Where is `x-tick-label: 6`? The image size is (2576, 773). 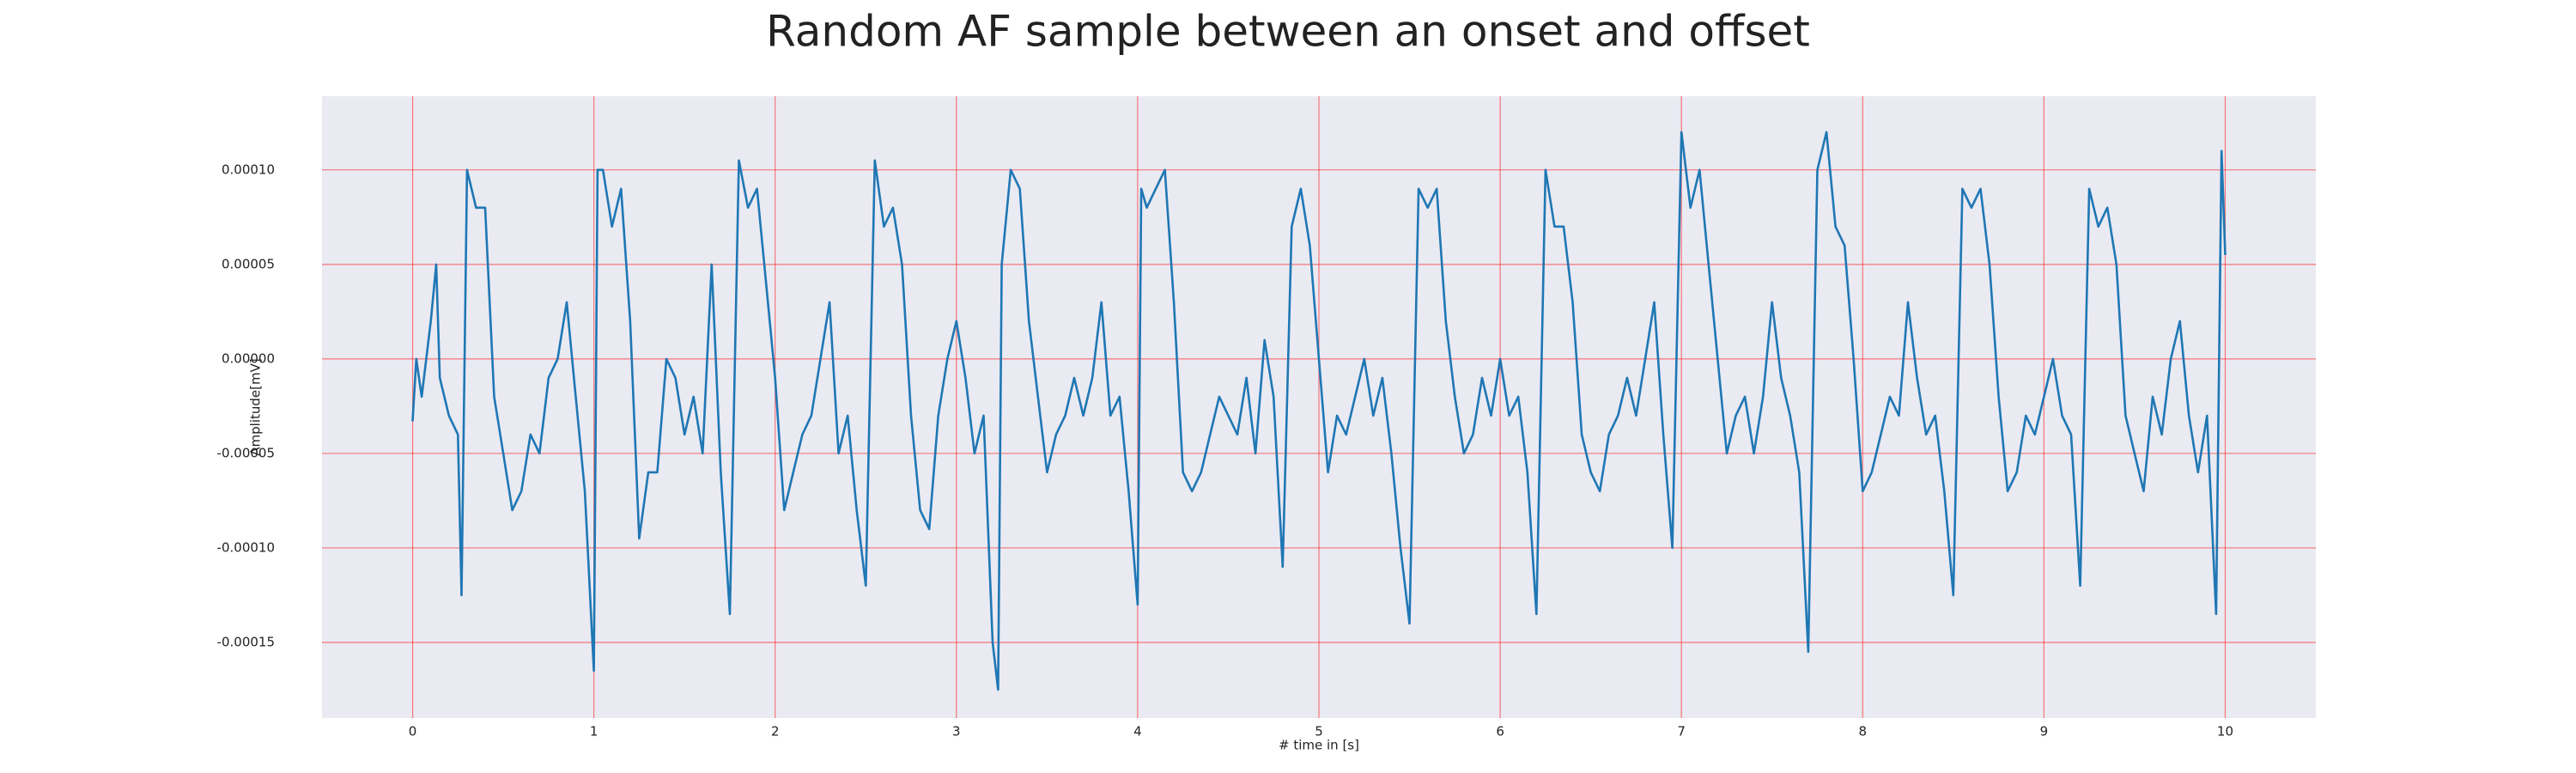 x-tick-label: 6 is located at coordinates (1500, 732).